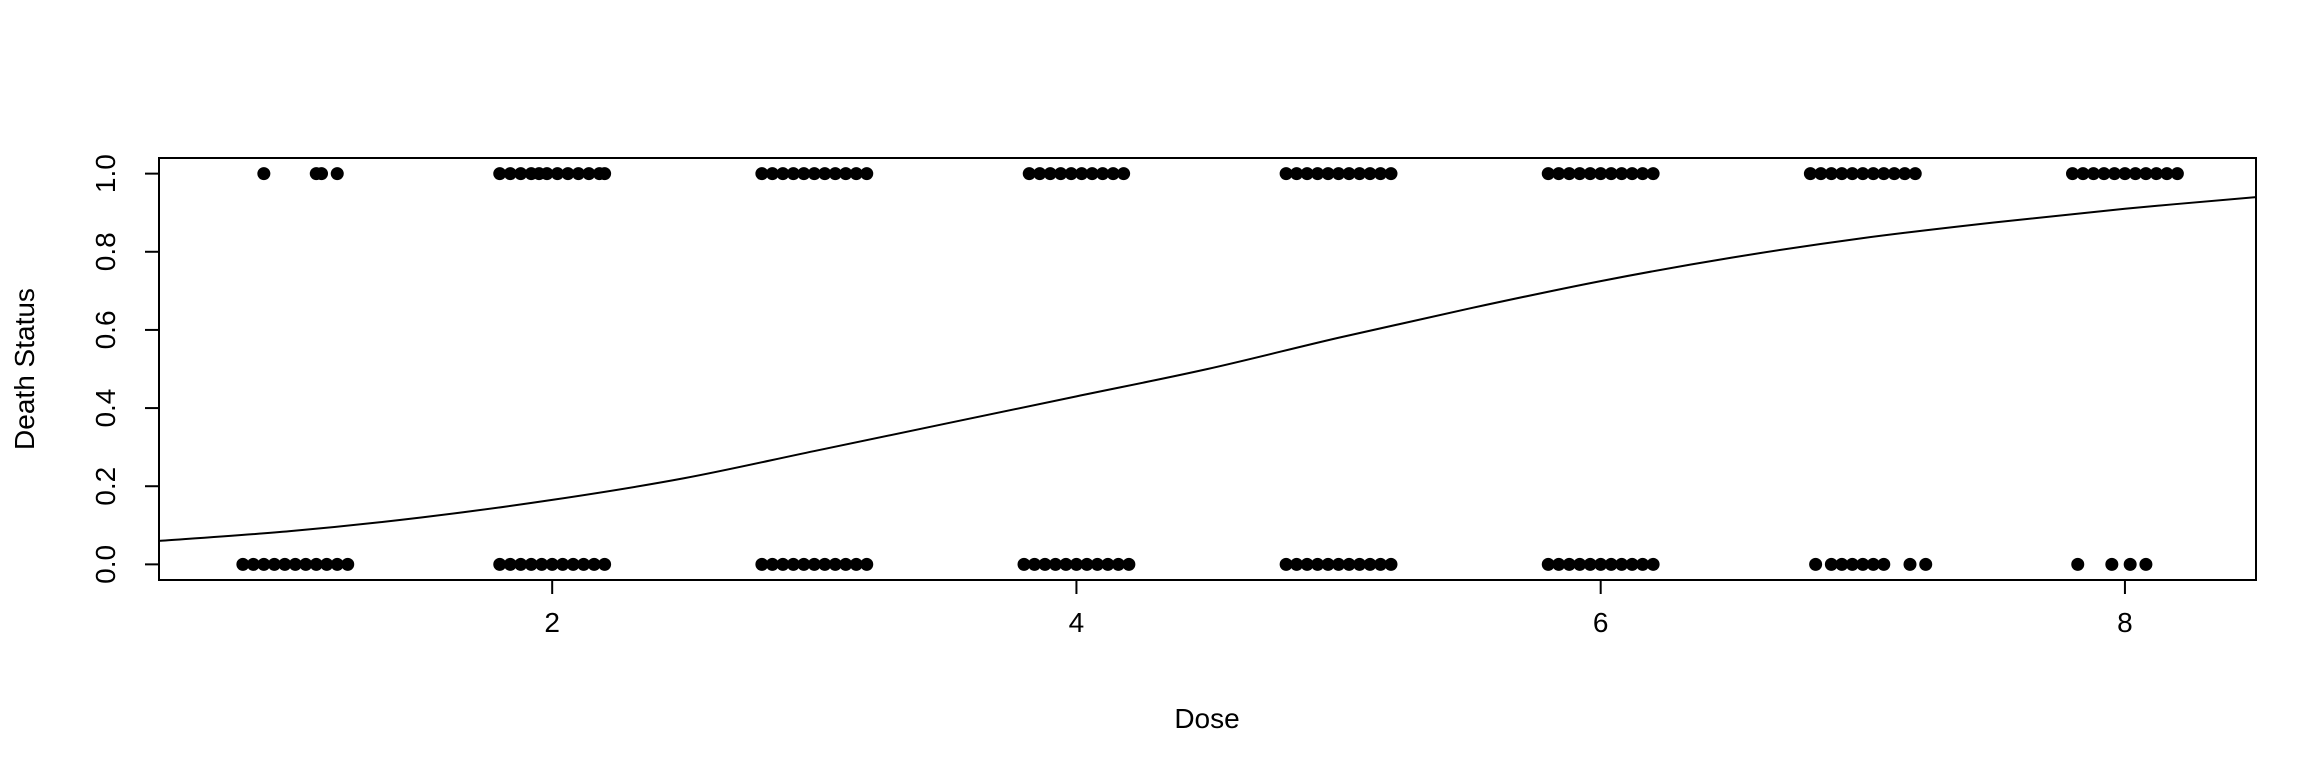 This screenshot has height=773, width=2304. What do you see at coordinates (1601, 622) in the screenshot?
I see `x-tick-label: 6` at bounding box center [1601, 622].